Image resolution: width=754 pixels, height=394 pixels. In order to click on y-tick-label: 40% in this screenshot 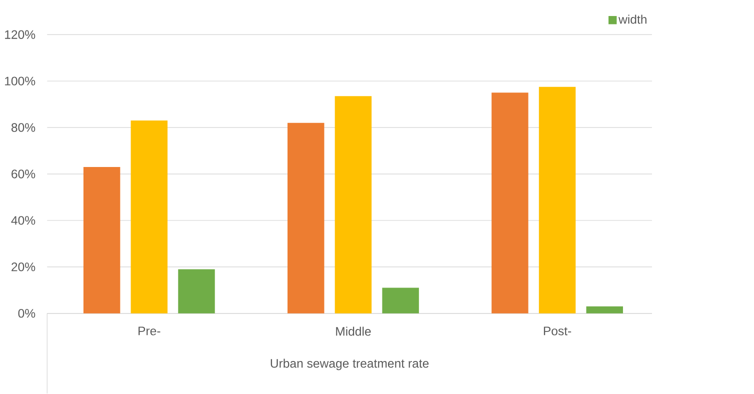, I will do `click(23, 220)`.